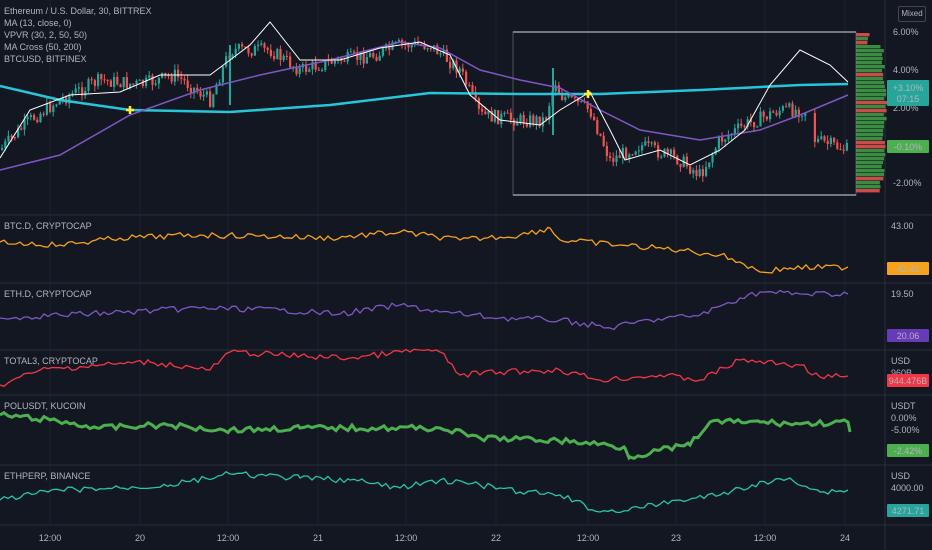 The image size is (932, 550). I want to click on pane-axis-tick: 4000.00, so click(907, 488).